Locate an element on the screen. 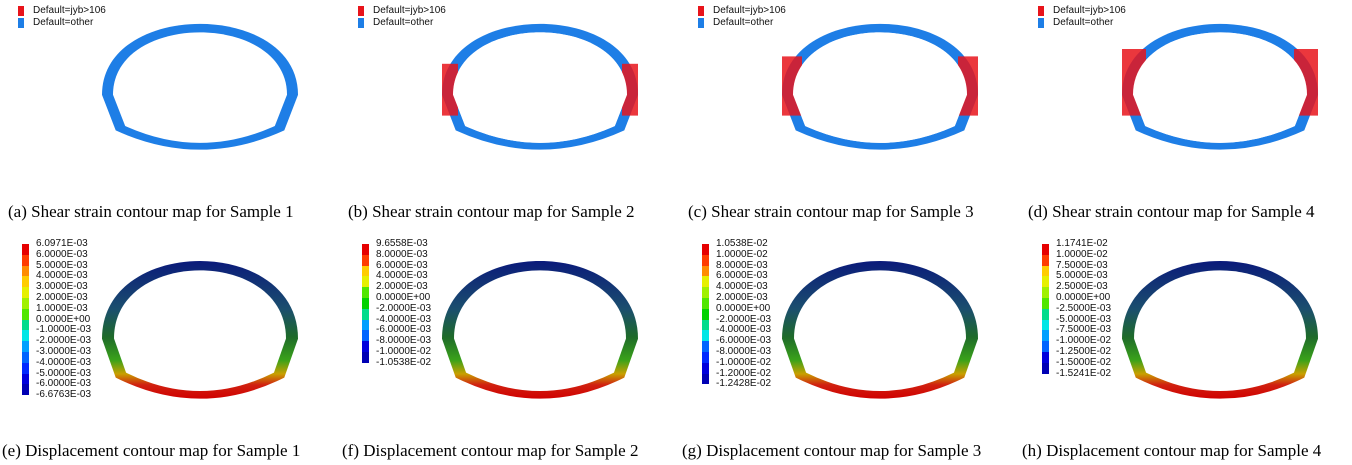 Image resolution: width=1352 pixels, height=465 pixels. colorbar-label: 2.0000E-03 is located at coordinates (742, 297).